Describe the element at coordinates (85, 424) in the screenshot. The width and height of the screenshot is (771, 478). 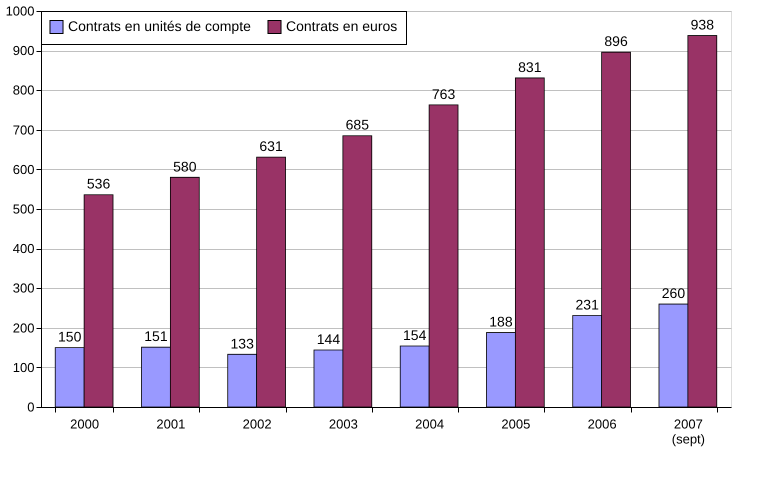
I see `x-tick-label: 2000` at that location.